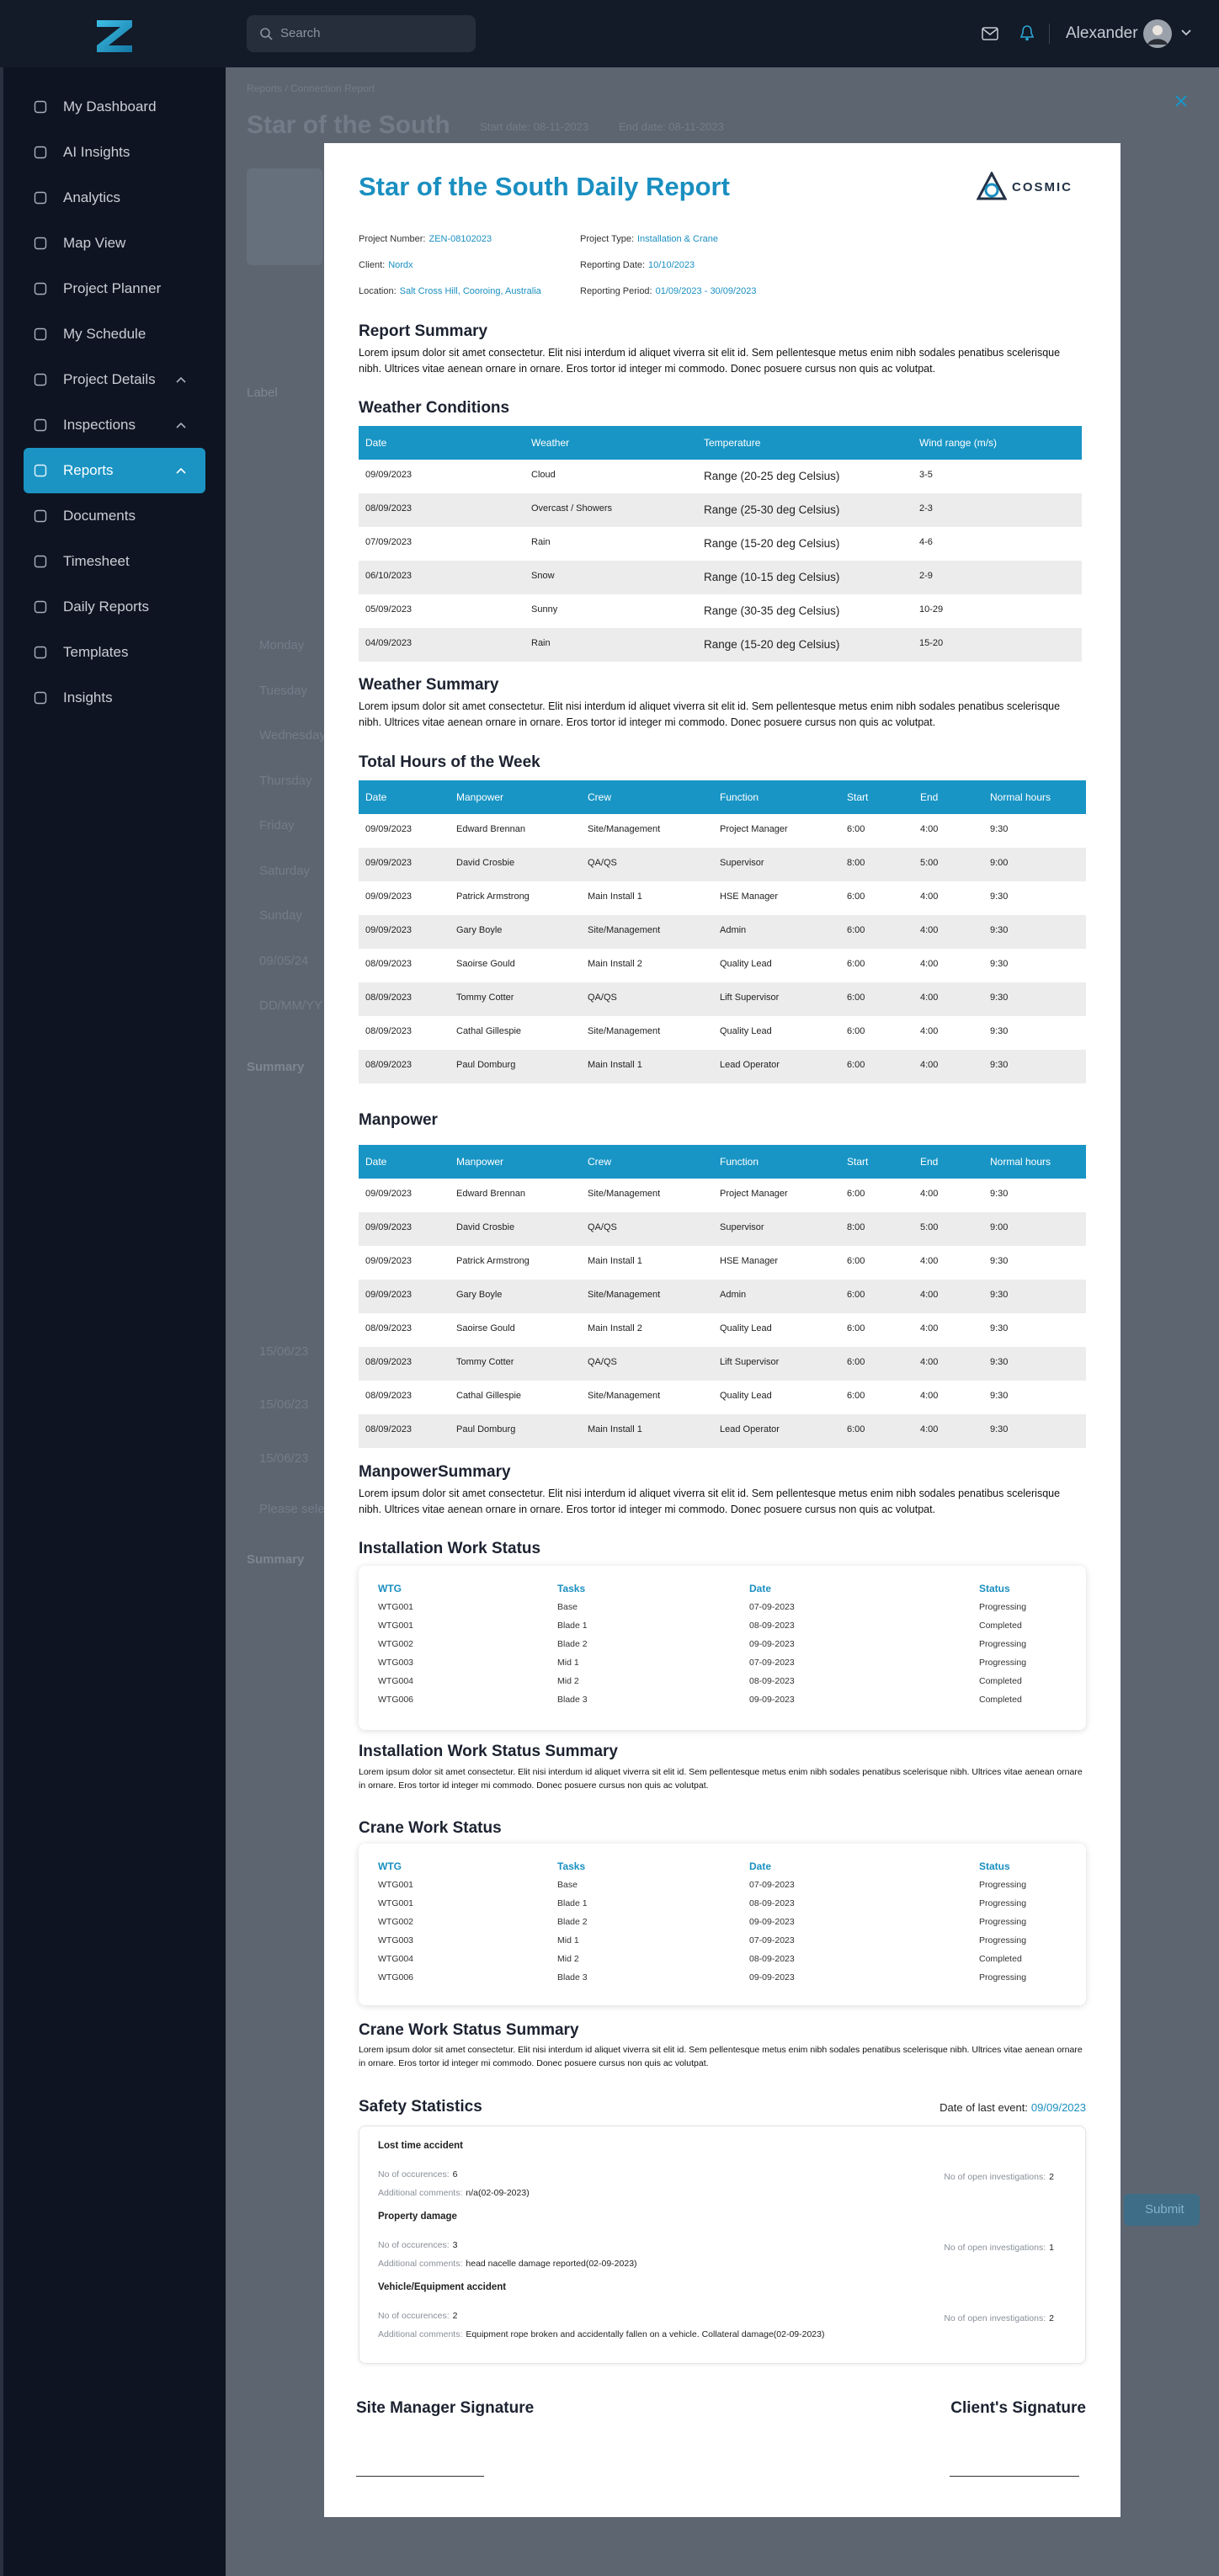 The width and height of the screenshot is (1219, 2576). What do you see at coordinates (425, 239) in the screenshot?
I see `project-info: Project Number: ZEN-08102023` at bounding box center [425, 239].